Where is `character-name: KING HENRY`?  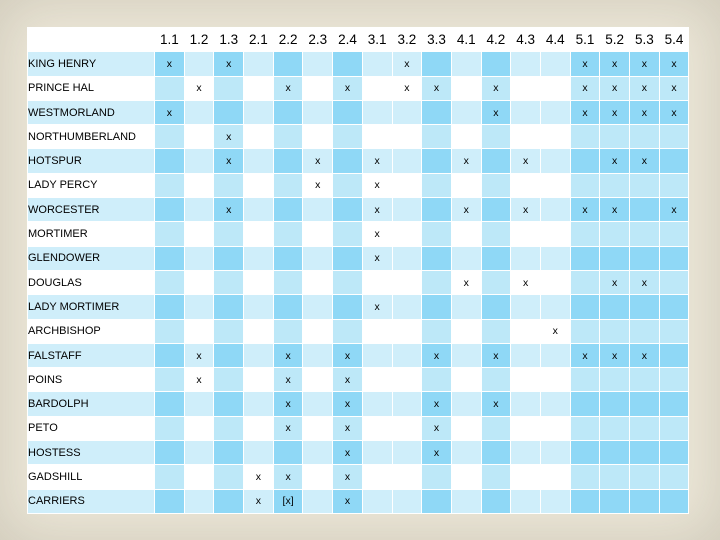 character-name: KING HENRY is located at coordinates (91, 64).